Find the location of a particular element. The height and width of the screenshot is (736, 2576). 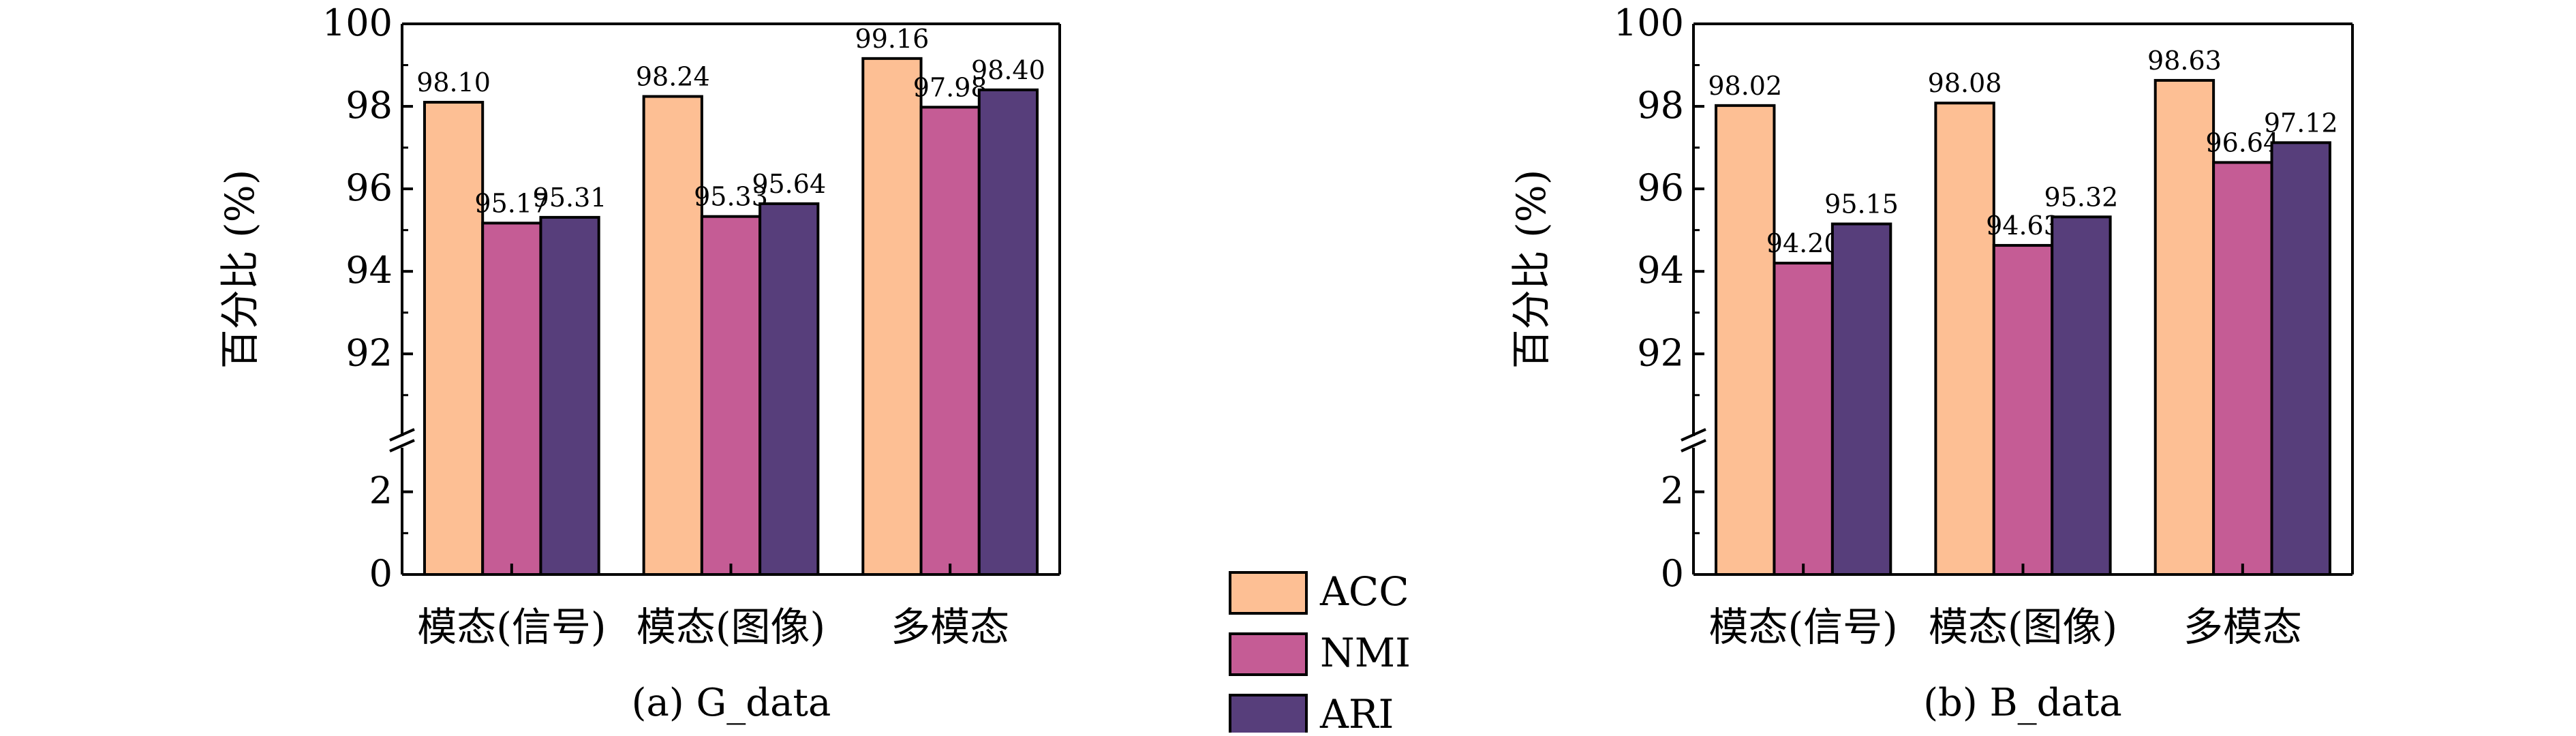

data-label: 98.40 is located at coordinates (1008, 70).